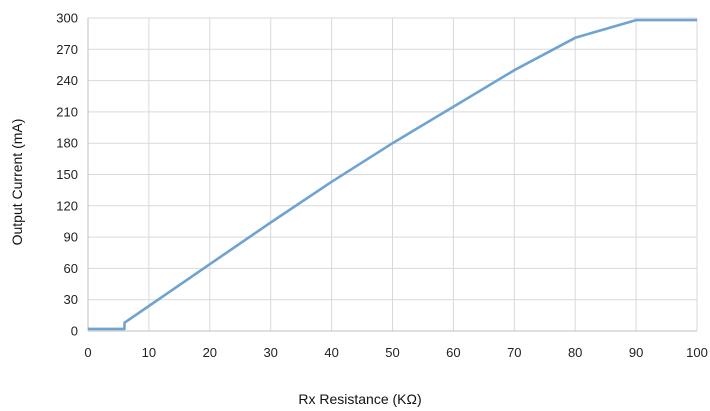  Describe the element at coordinates (71, 299) in the screenshot. I see `y-tick-label: 30` at that location.